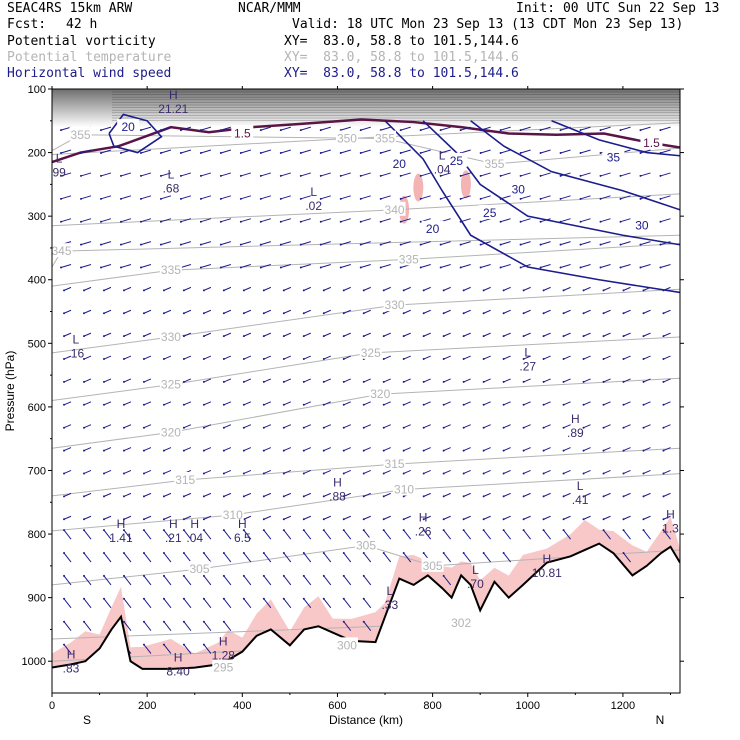  What do you see at coordinates (34, 662) in the screenshot?
I see `y-tick-label: 1000` at bounding box center [34, 662].